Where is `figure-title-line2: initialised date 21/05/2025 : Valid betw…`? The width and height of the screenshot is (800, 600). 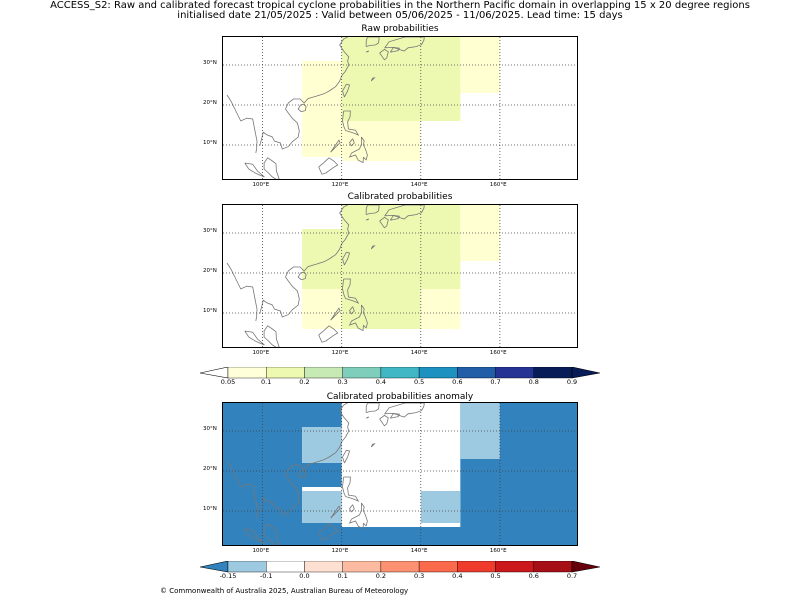 figure-title-line2: initialised date 21/05/2025 : Valid betw… is located at coordinates (400, 15).